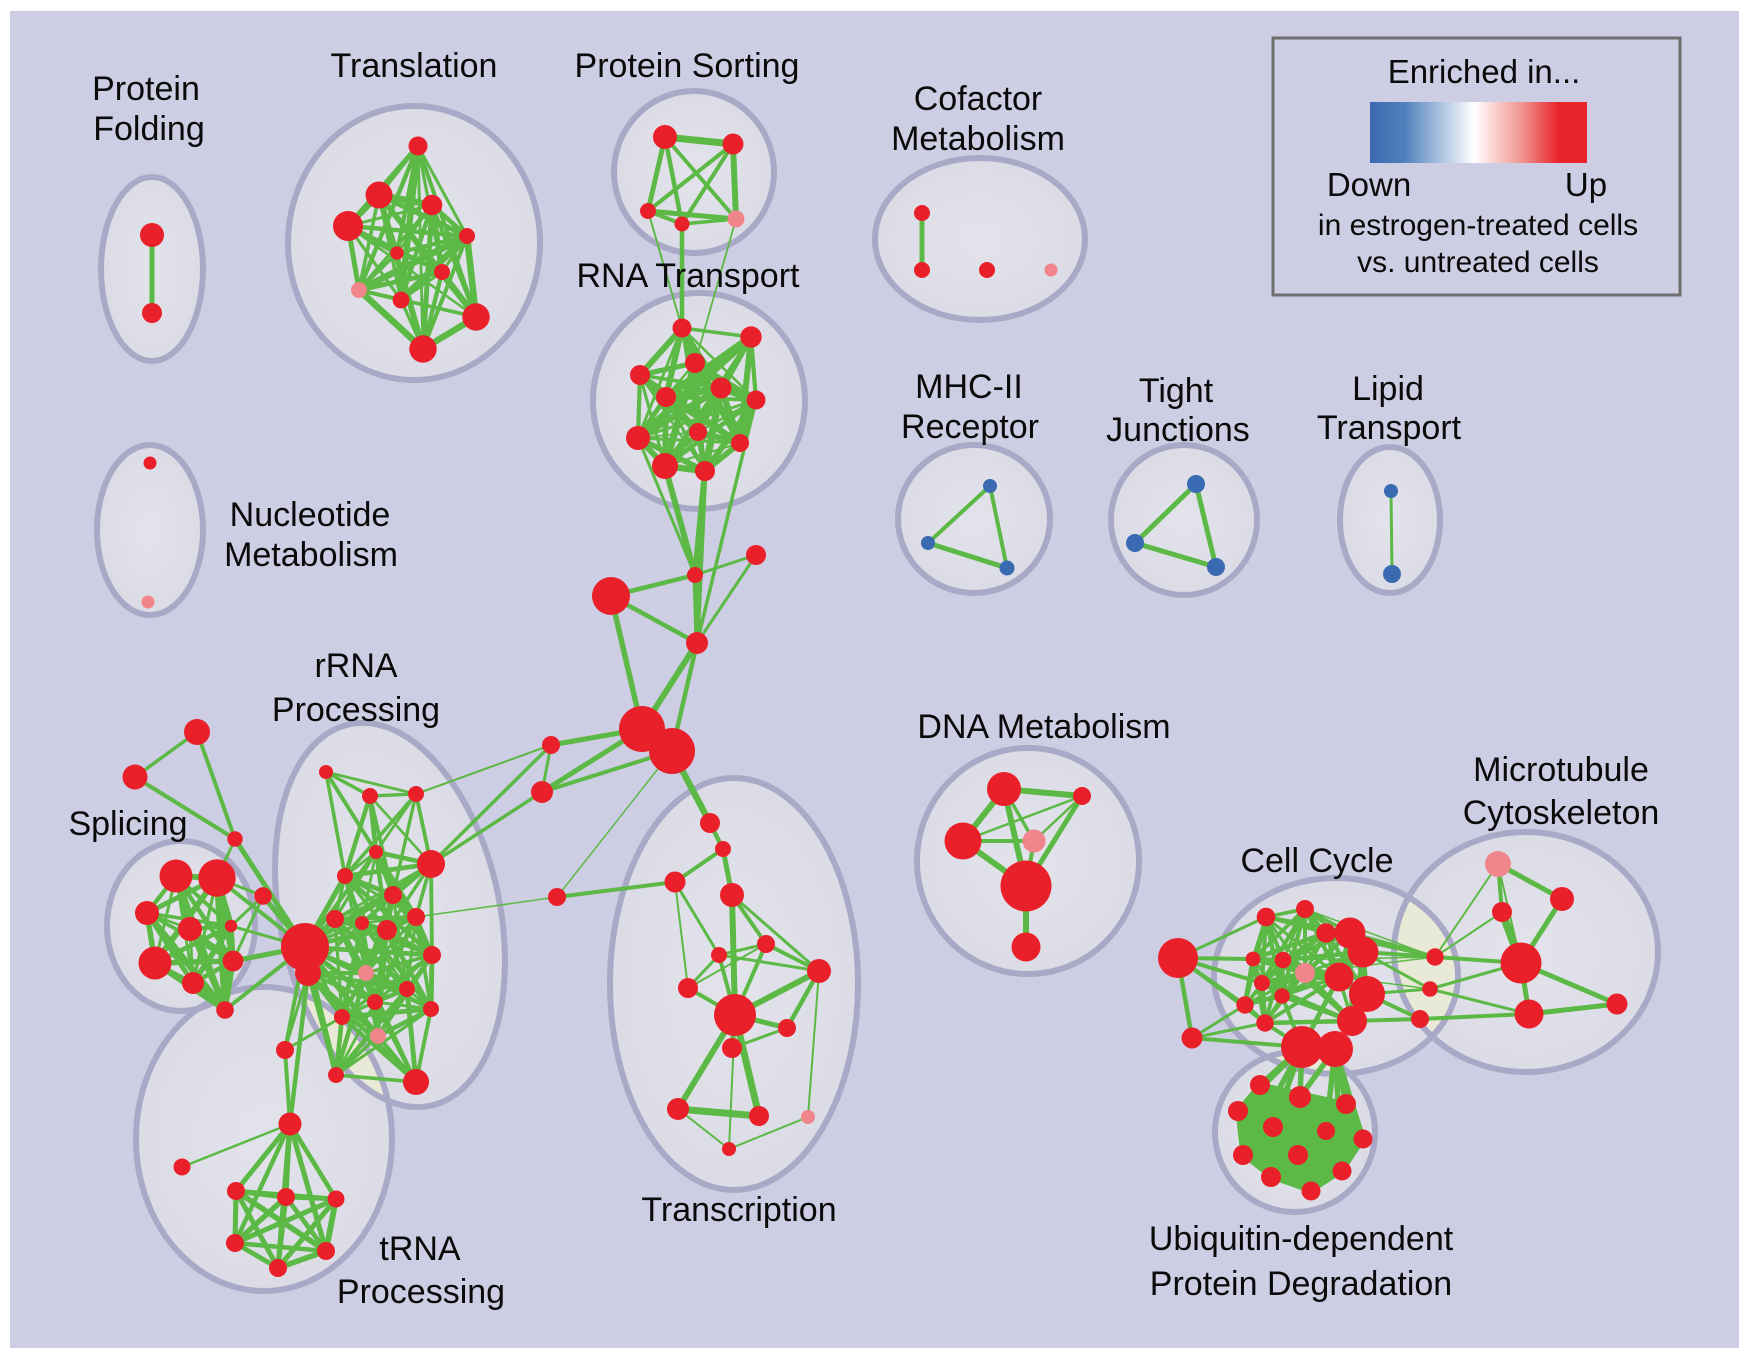 This screenshot has width=1750, height=1360. What do you see at coordinates (1586, 184) in the screenshot?
I see `svg-text: Up` at bounding box center [1586, 184].